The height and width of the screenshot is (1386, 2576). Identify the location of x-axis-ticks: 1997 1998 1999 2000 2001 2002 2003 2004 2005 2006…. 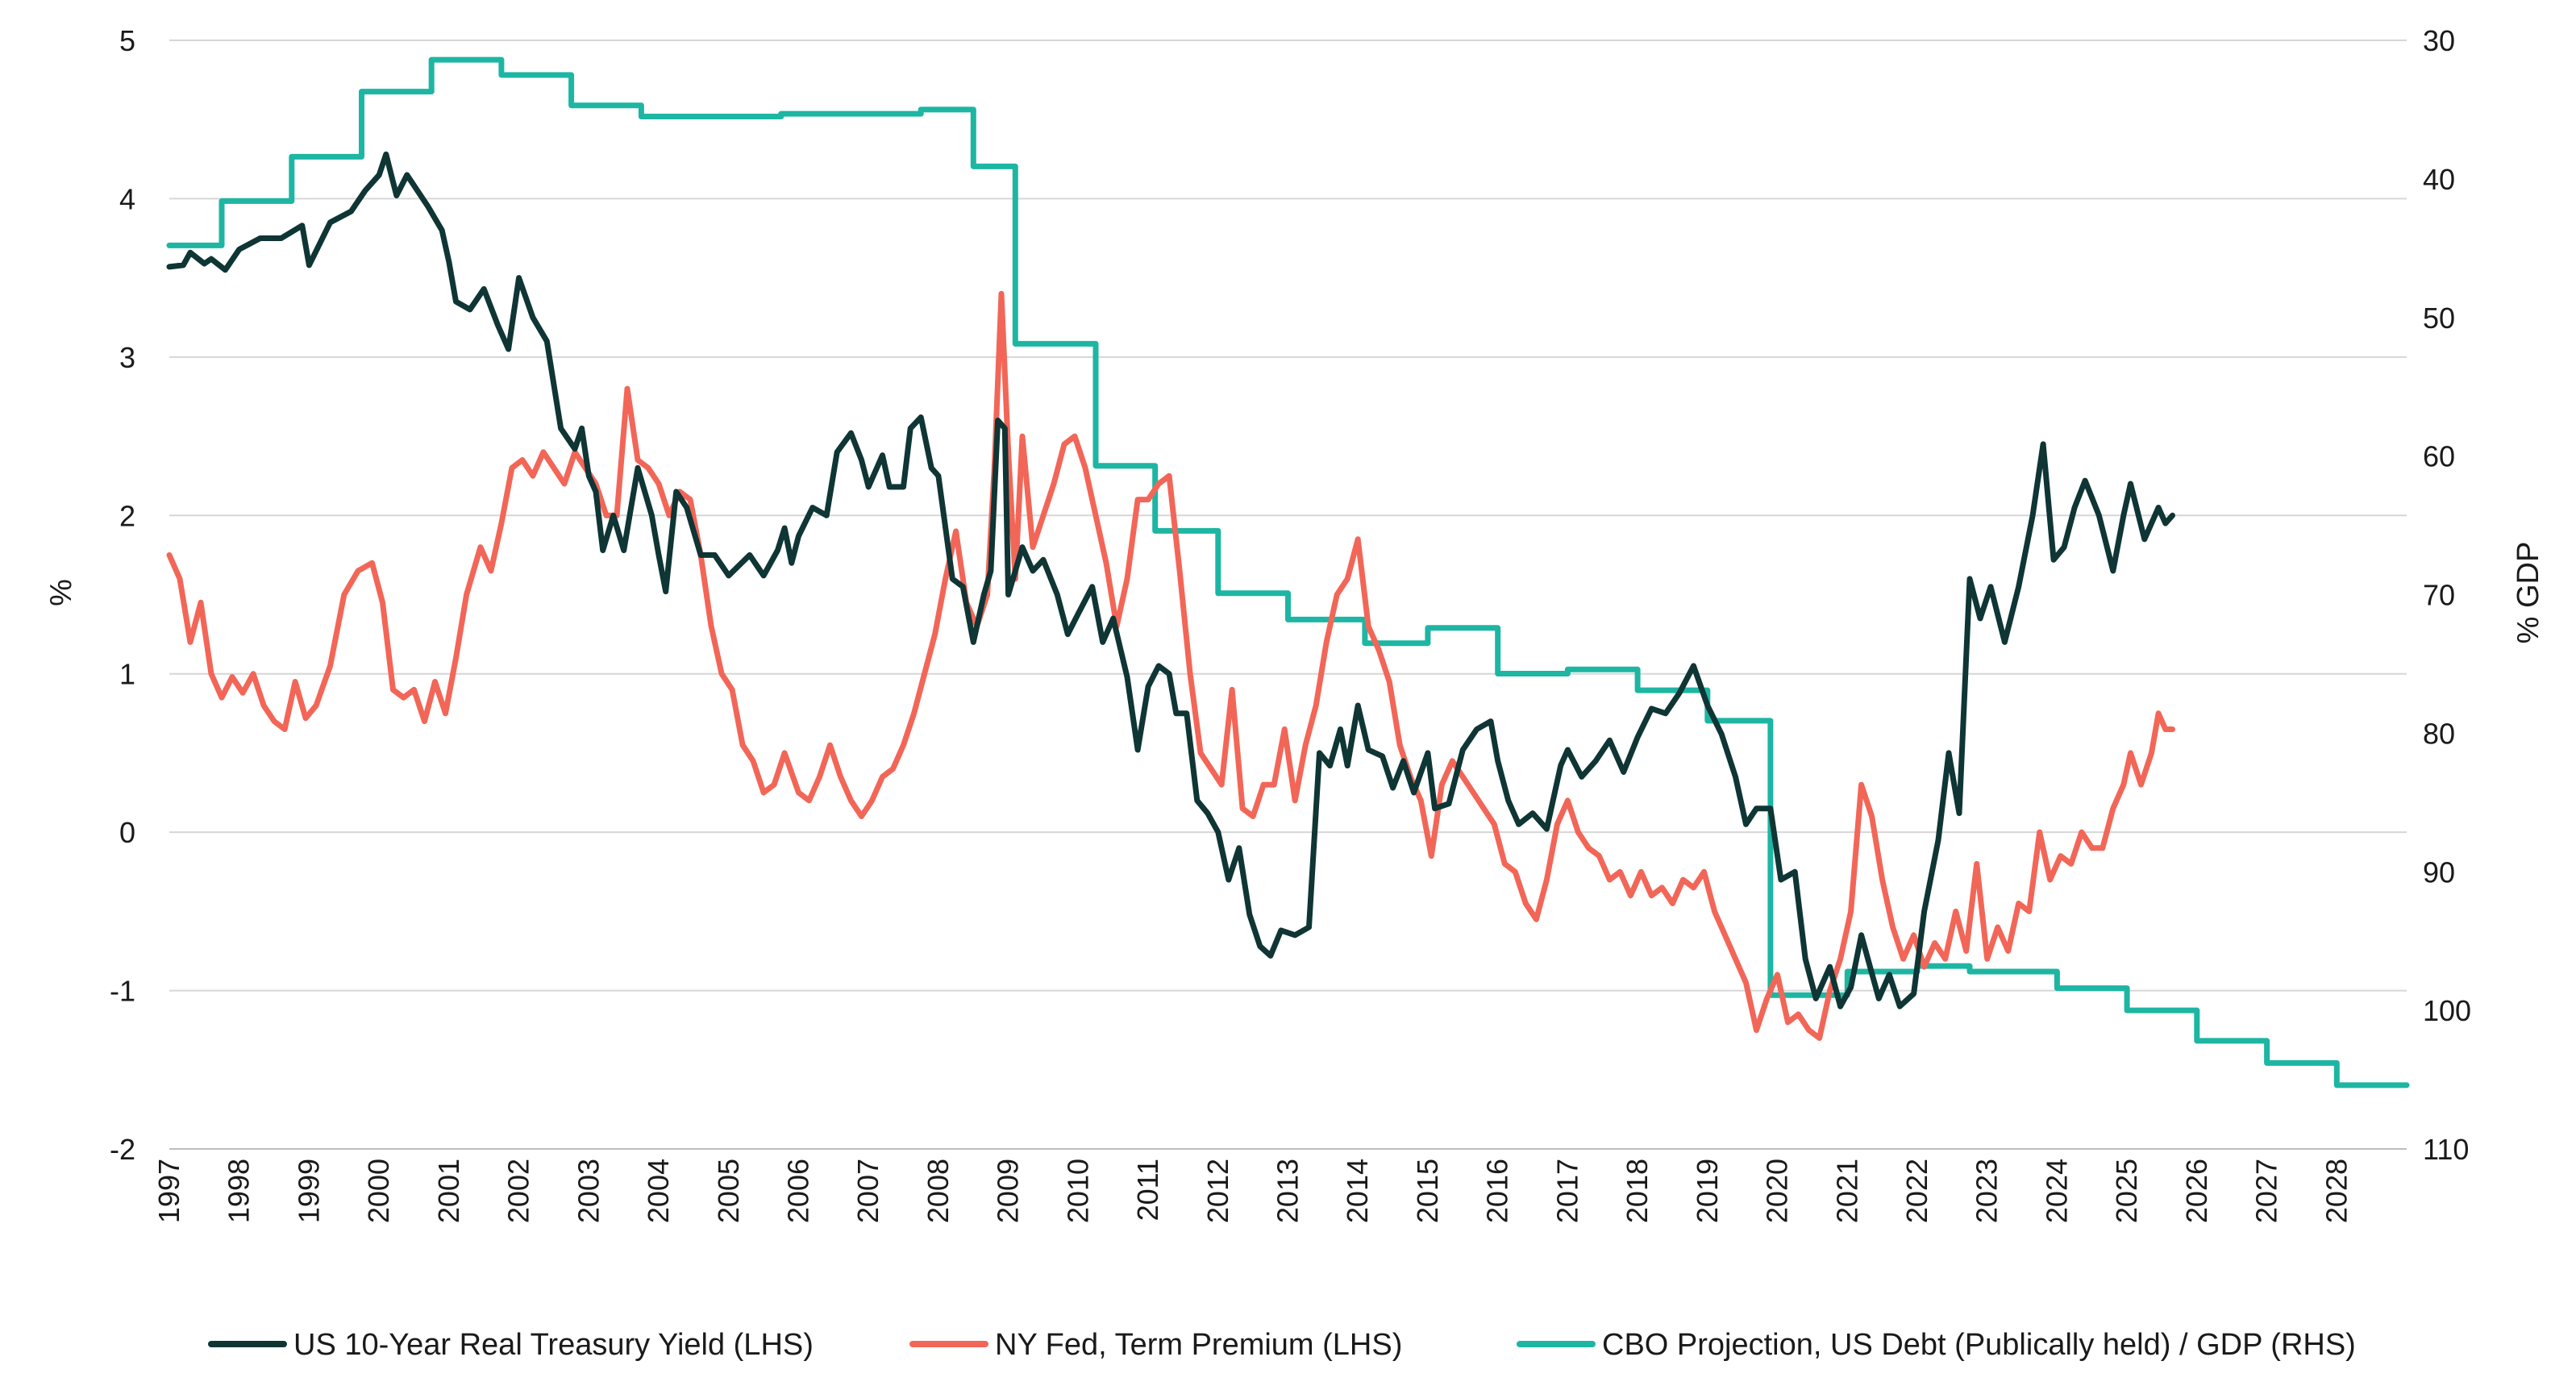
(1253, 1191).